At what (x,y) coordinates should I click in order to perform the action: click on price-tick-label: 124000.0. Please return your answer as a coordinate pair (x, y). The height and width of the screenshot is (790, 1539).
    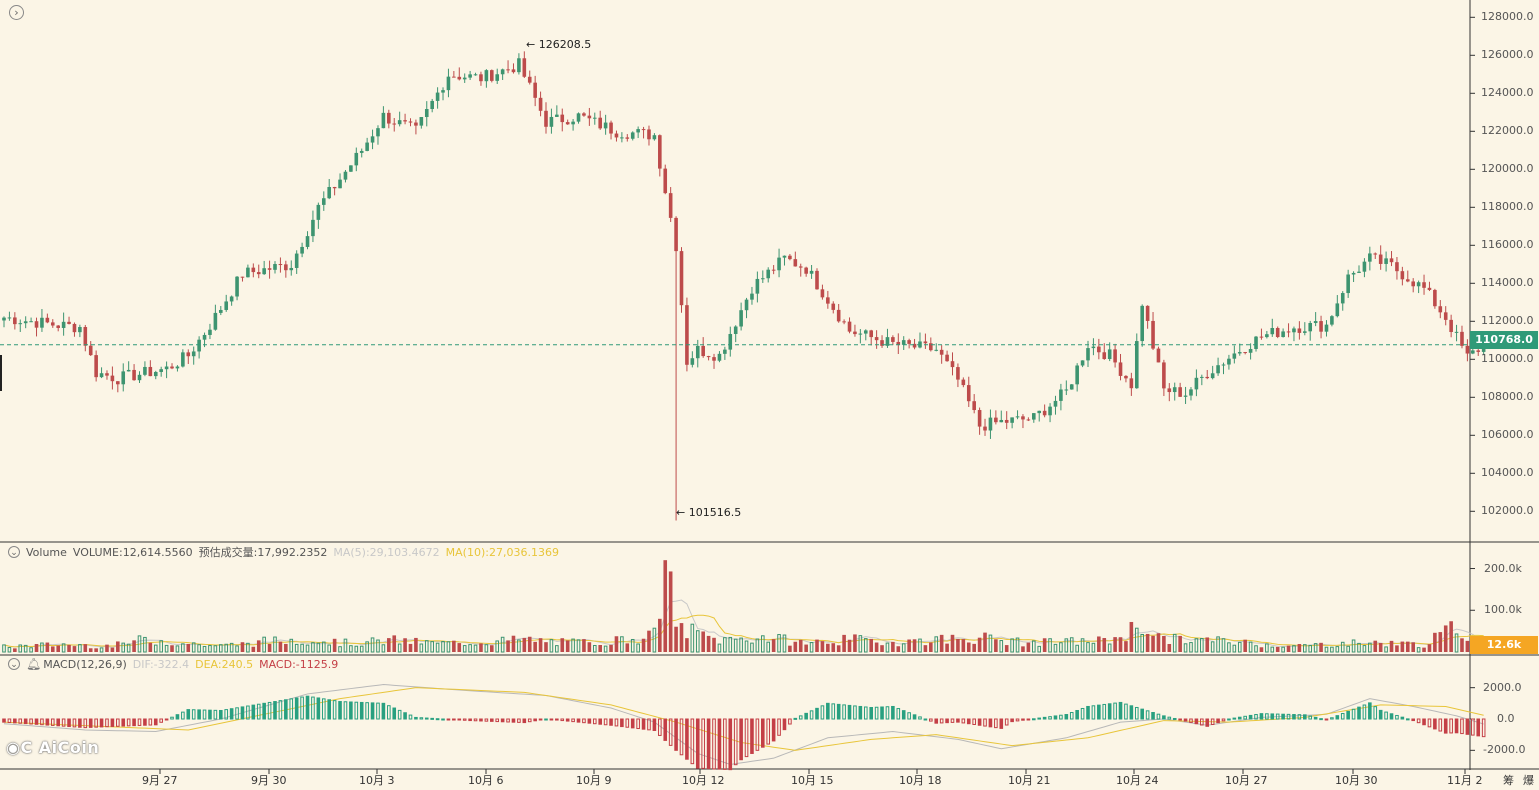
    Looking at the image, I should click on (1507, 93).